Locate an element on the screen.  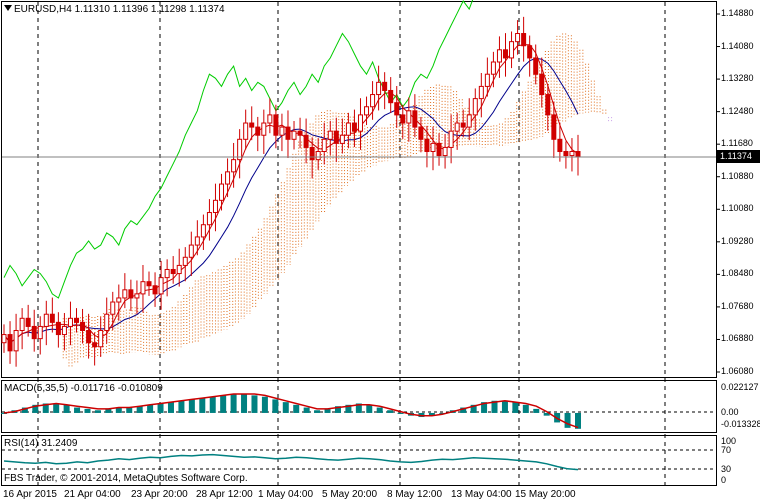
time-axis-label: 1 May 04:00 is located at coordinates (286, 494).